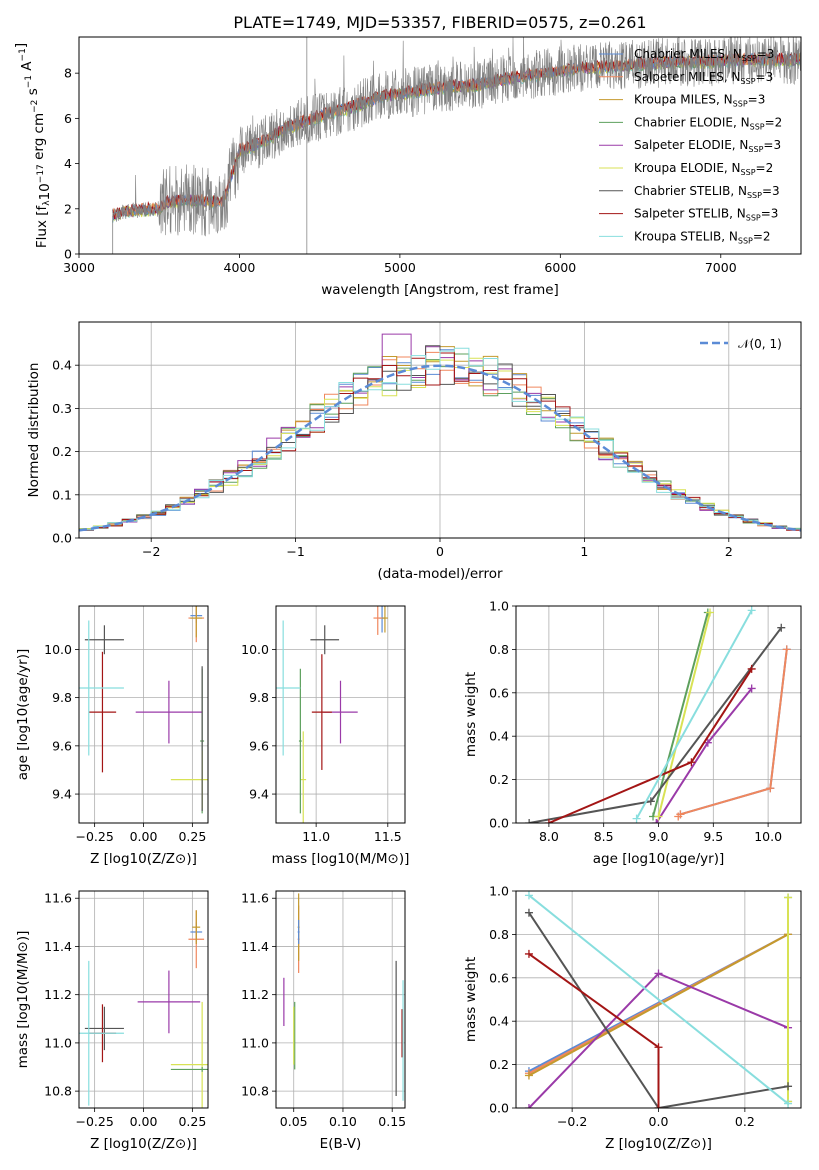 Image resolution: width=819 pixels, height=1170 pixels. Describe the element at coordinates (151, 551) in the screenshot. I see `x-tick-label: −2` at that location.